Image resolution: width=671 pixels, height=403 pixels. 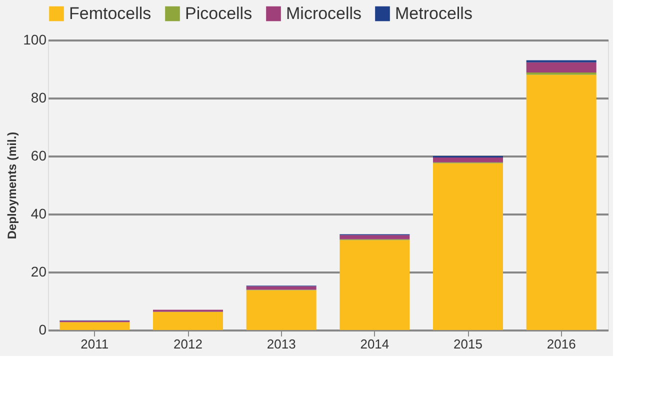 What do you see at coordinates (38, 214) in the screenshot?
I see `y-tick-label: 40` at bounding box center [38, 214].